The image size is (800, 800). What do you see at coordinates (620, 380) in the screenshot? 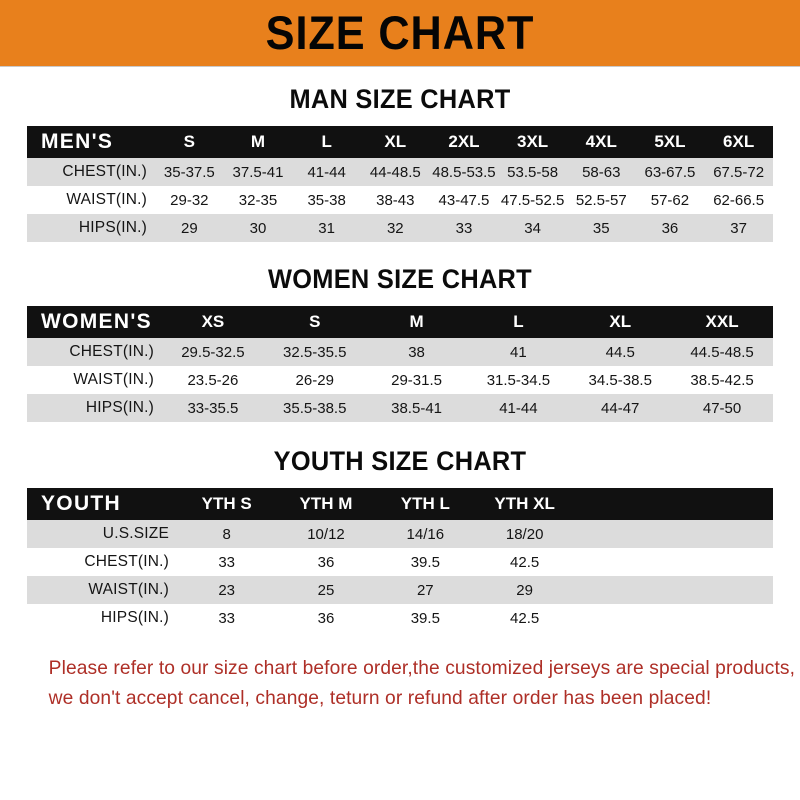
I see `women-cell-1-4: 34.5-38.5` at bounding box center [620, 380].